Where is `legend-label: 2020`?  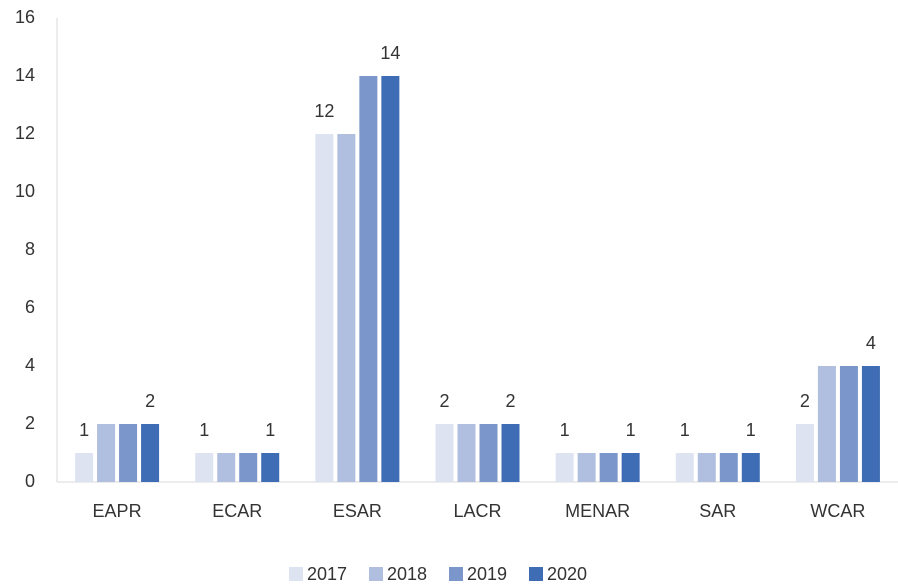 legend-label: 2020 is located at coordinates (567, 574).